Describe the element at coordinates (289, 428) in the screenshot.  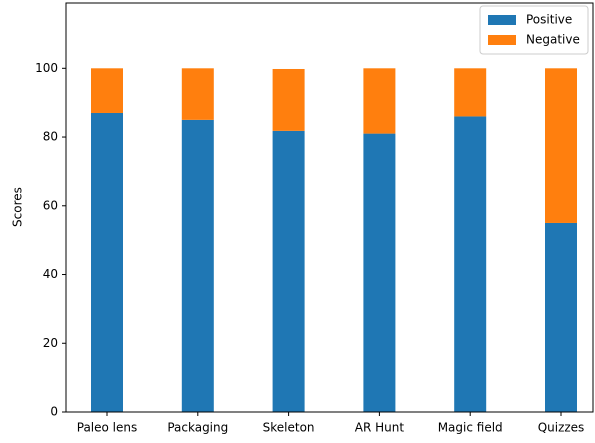
I see `x-tick-label: Skeleton` at that location.